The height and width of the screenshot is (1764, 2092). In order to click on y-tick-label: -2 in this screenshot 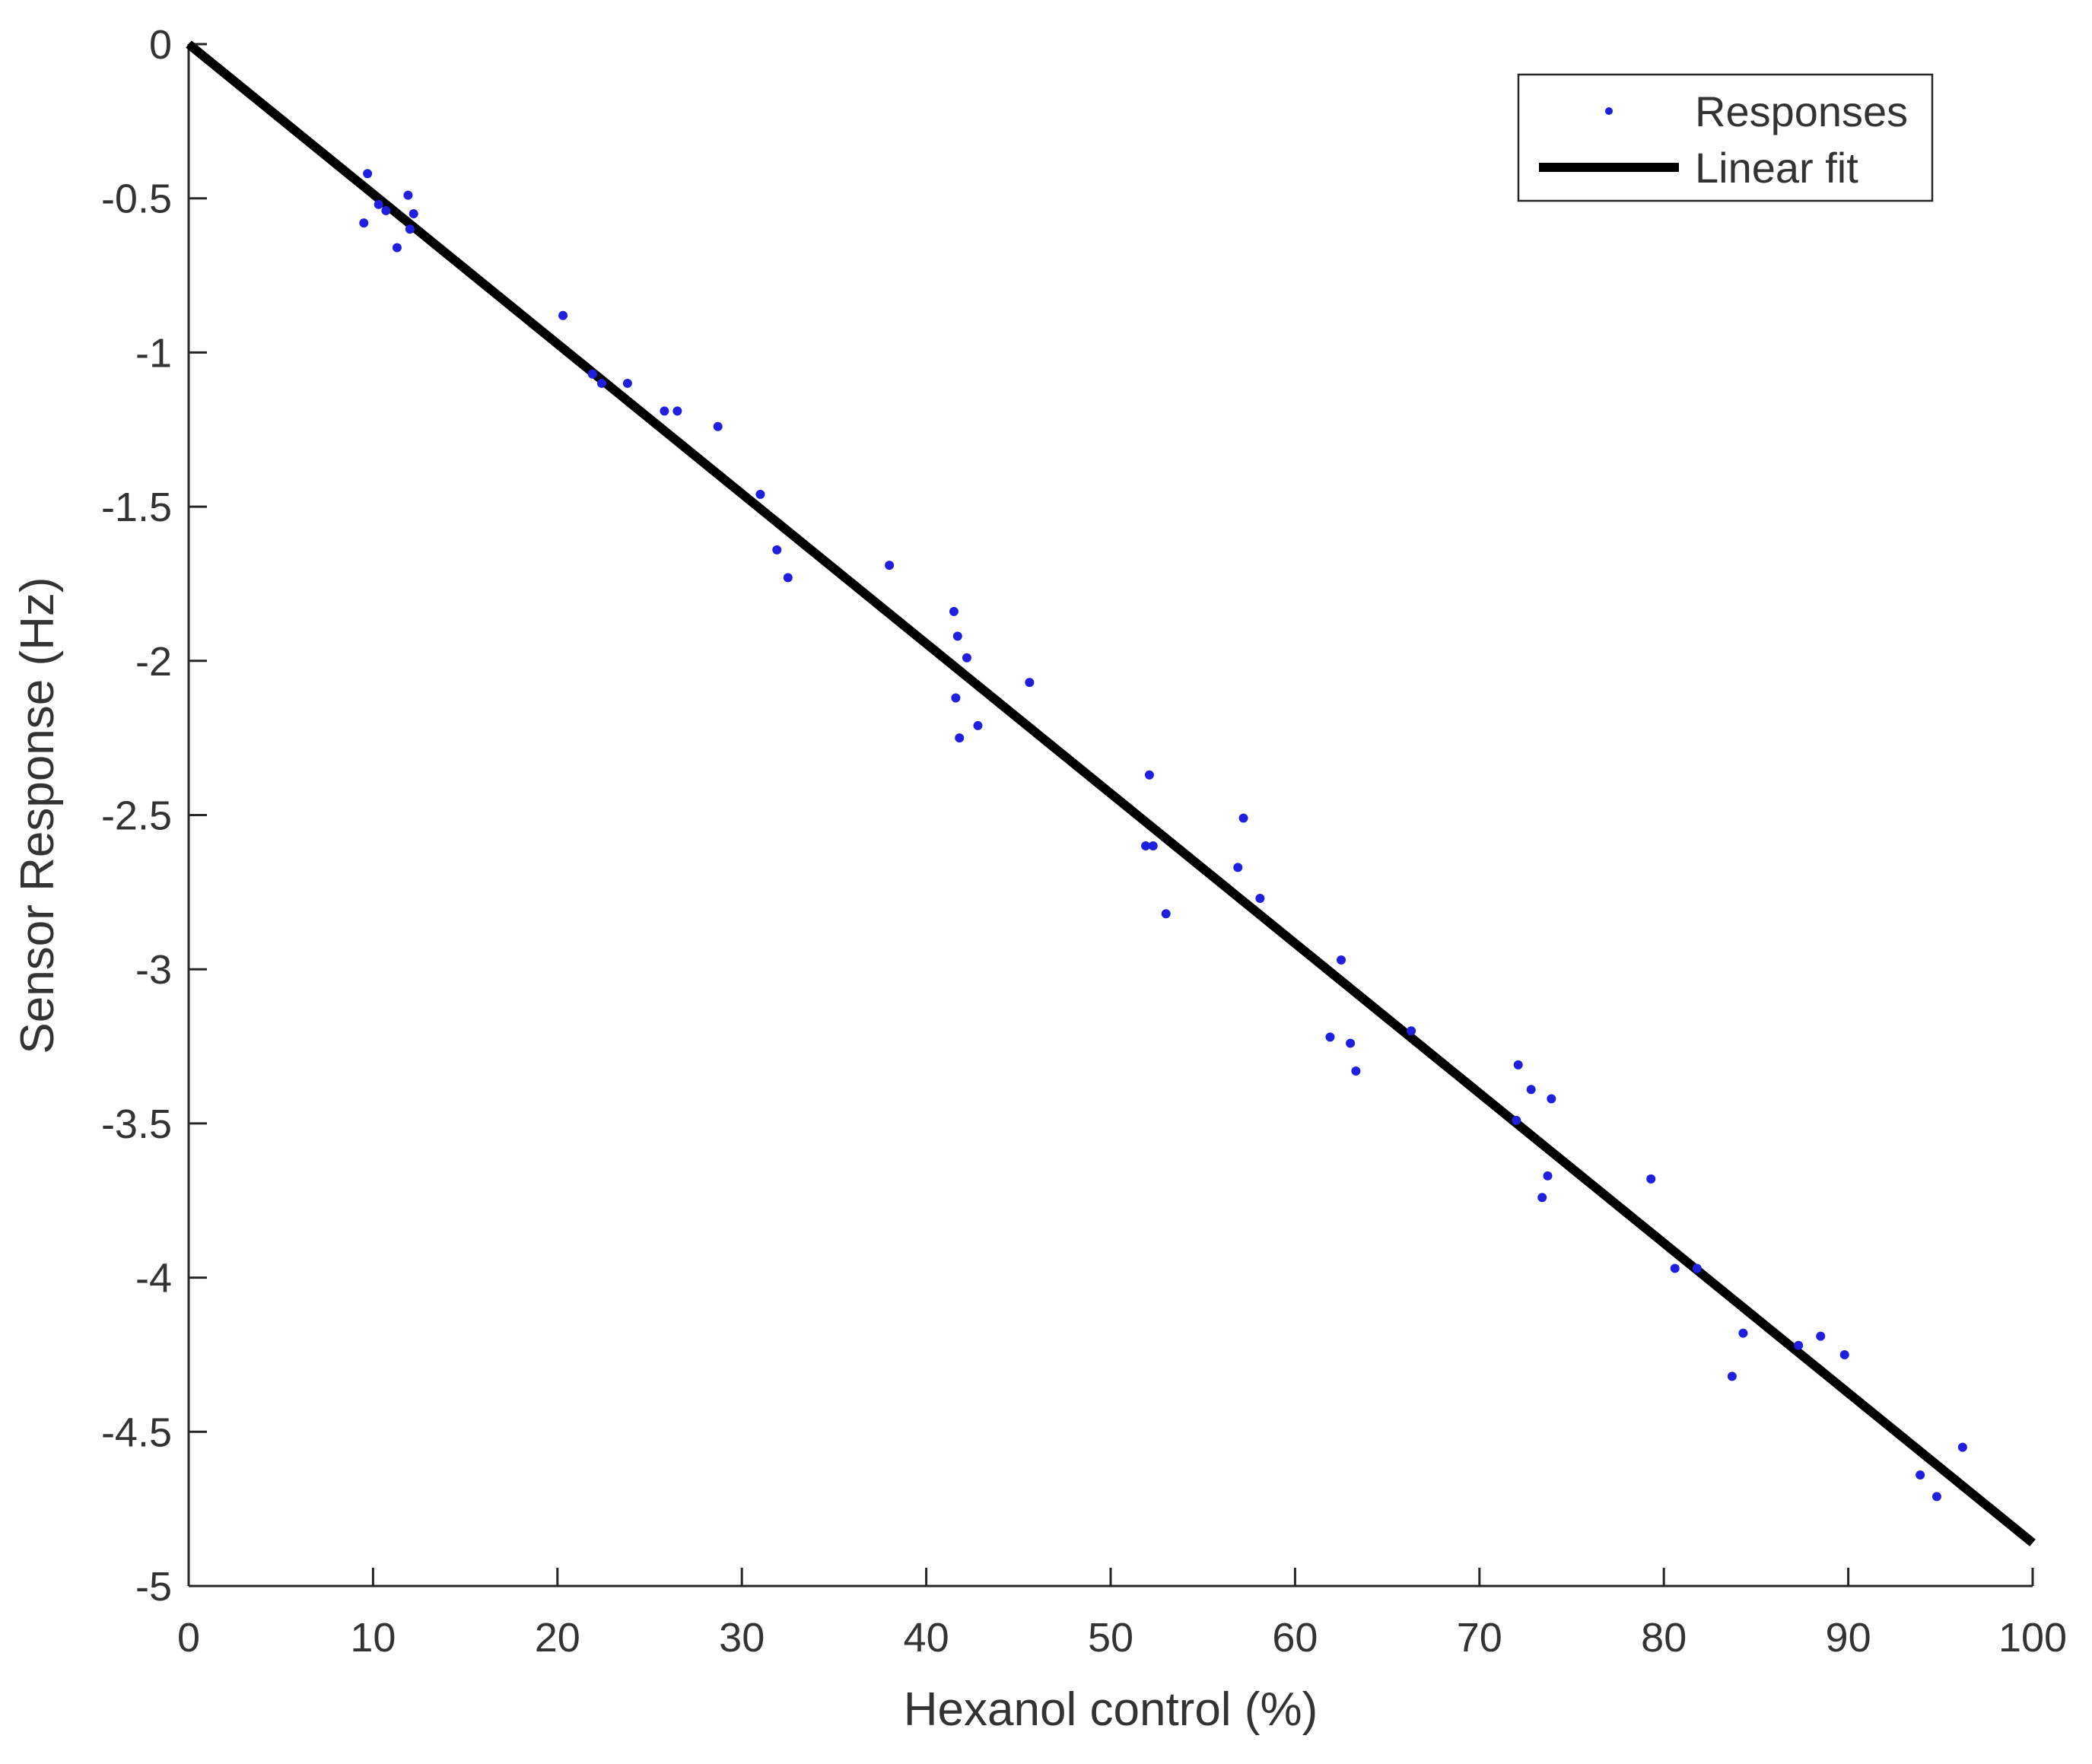, I will do `click(154, 662)`.